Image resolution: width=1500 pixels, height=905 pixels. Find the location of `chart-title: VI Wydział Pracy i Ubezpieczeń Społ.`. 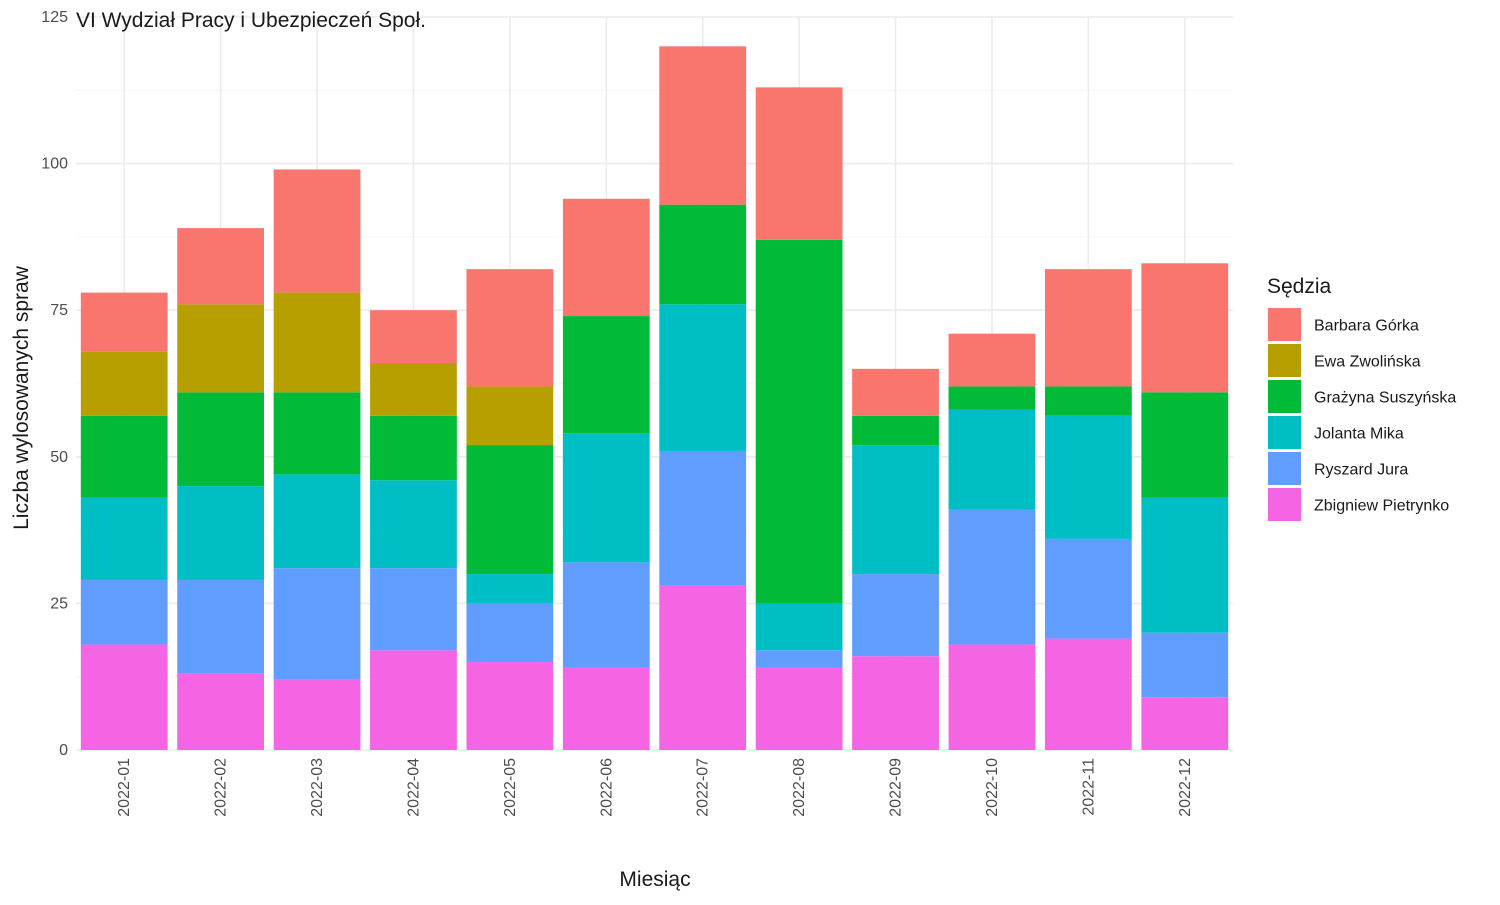

chart-title: VI Wydział Pracy i Ubezpieczeń Społ. is located at coordinates (251, 20).